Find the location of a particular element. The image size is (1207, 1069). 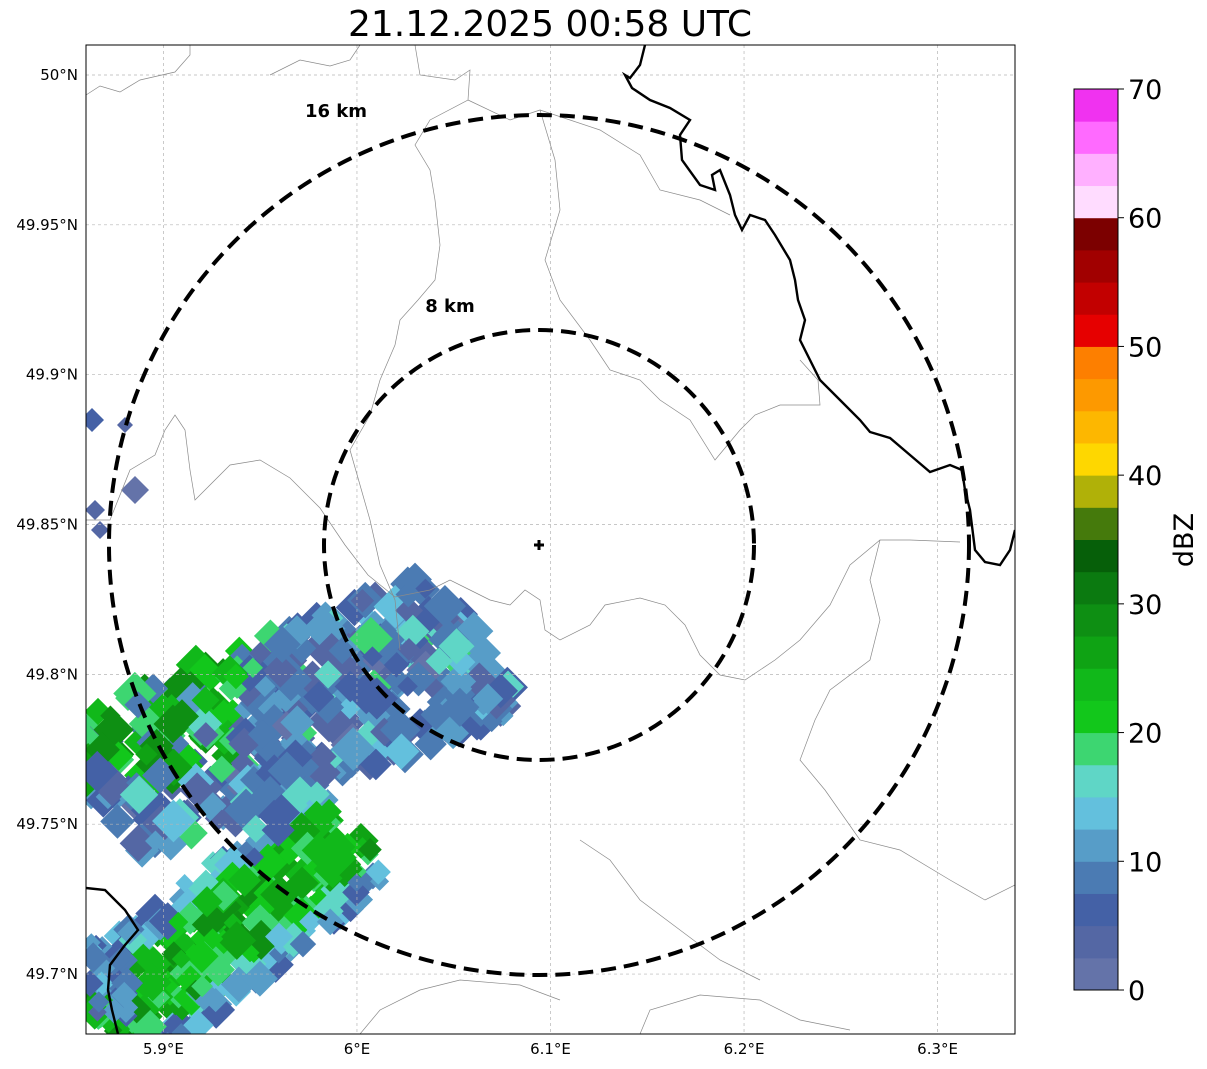

lon-tick-label: 6.2°E is located at coordinates (744, 1049).